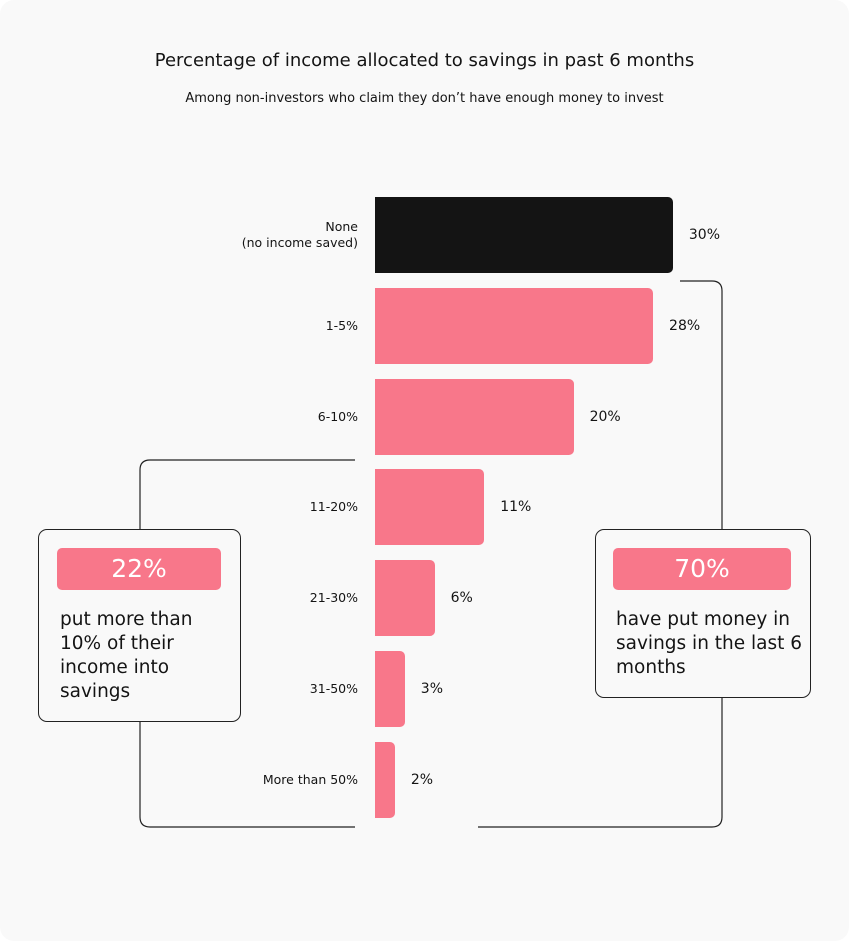  Describe the element at coordinates (685, 325) in the screenshot. I see `value-label: 28%` at that location.